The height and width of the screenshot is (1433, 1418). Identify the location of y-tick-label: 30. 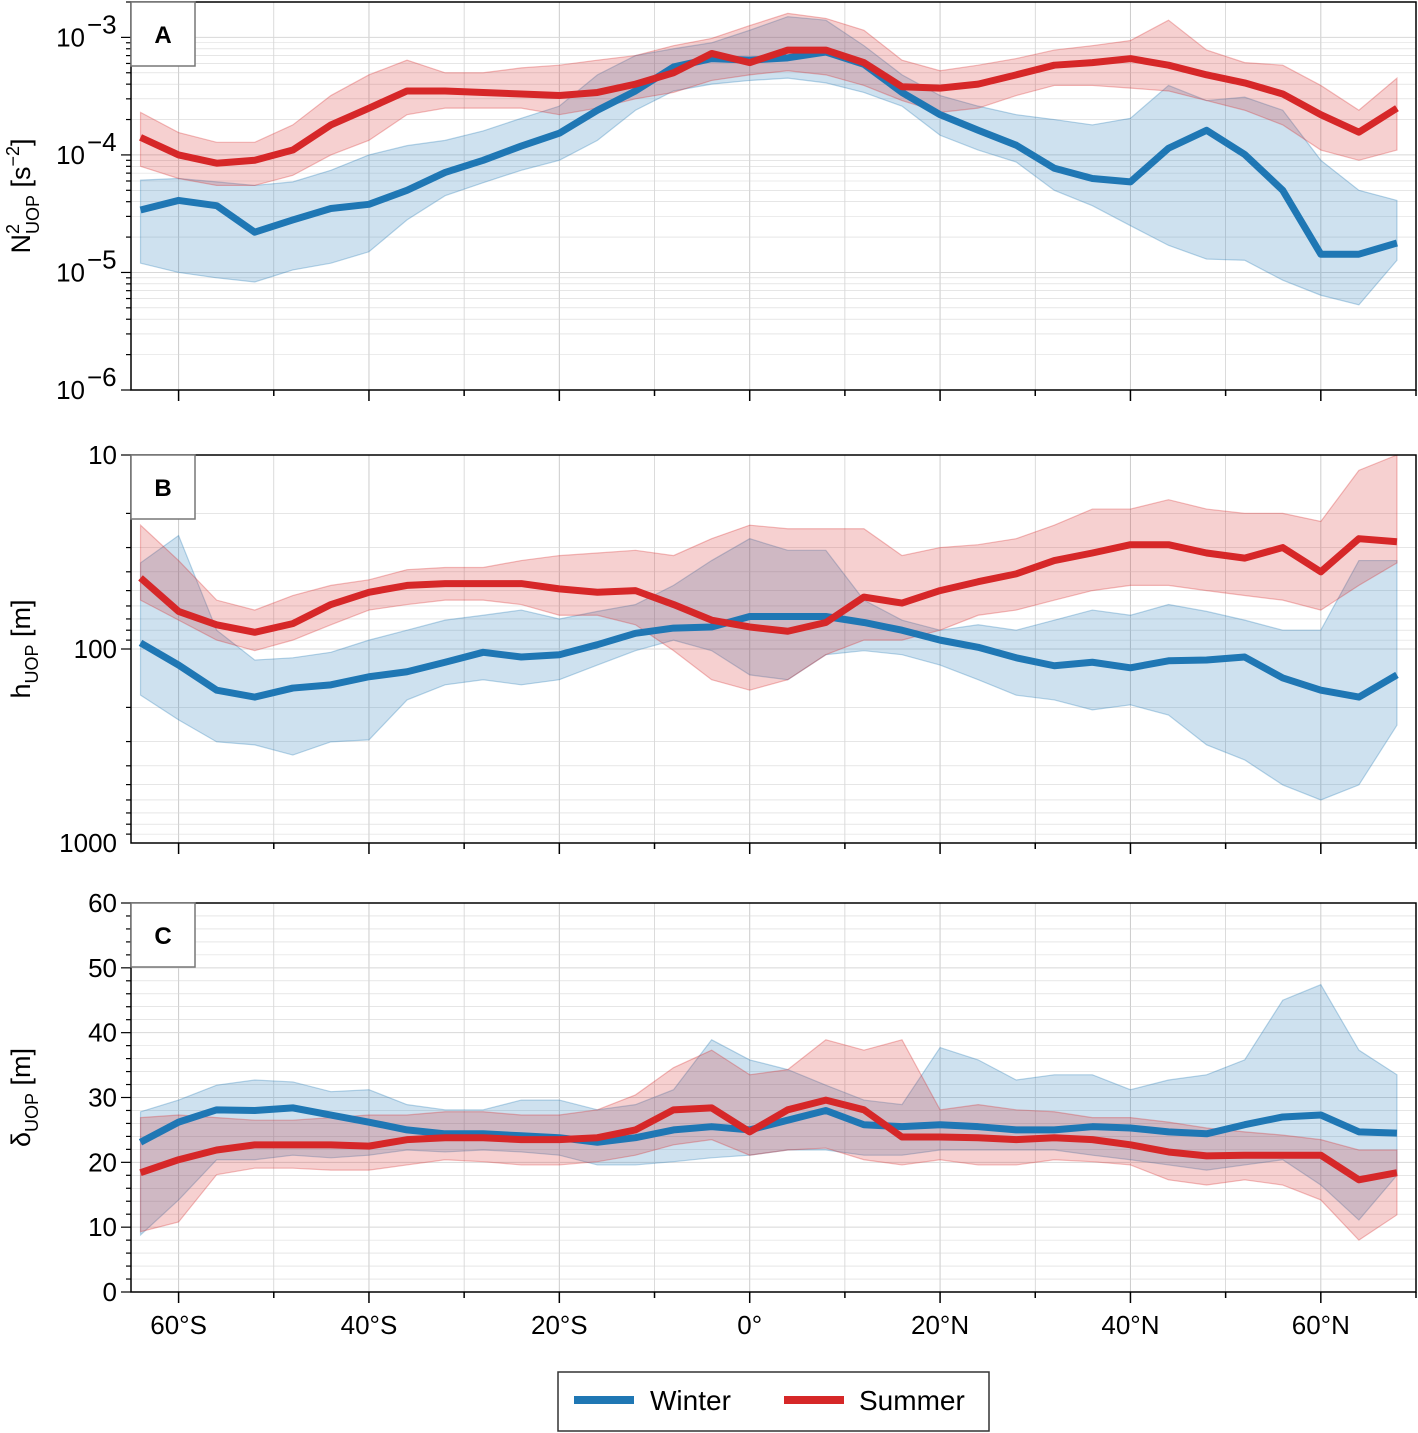
(102, 1098).